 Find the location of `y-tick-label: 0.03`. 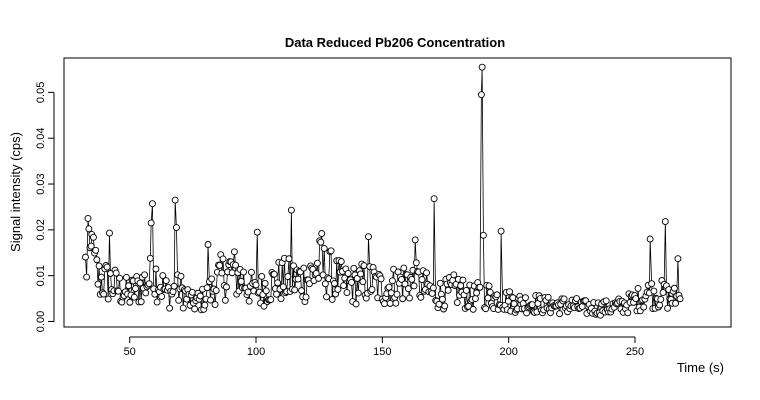

y-tick-label: 0.03 is located at coordinates (41, 183).